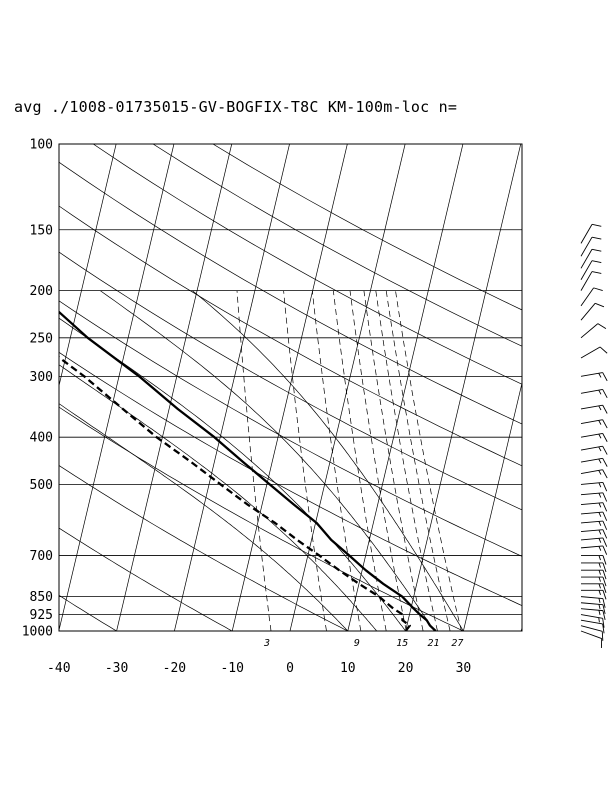 The width and height of the screenshot is (612, 792). What do you see at coordinates (41, 377) in the screenshot?
I see `pressure-tick-label: 300` at bounding box center [41, 377].